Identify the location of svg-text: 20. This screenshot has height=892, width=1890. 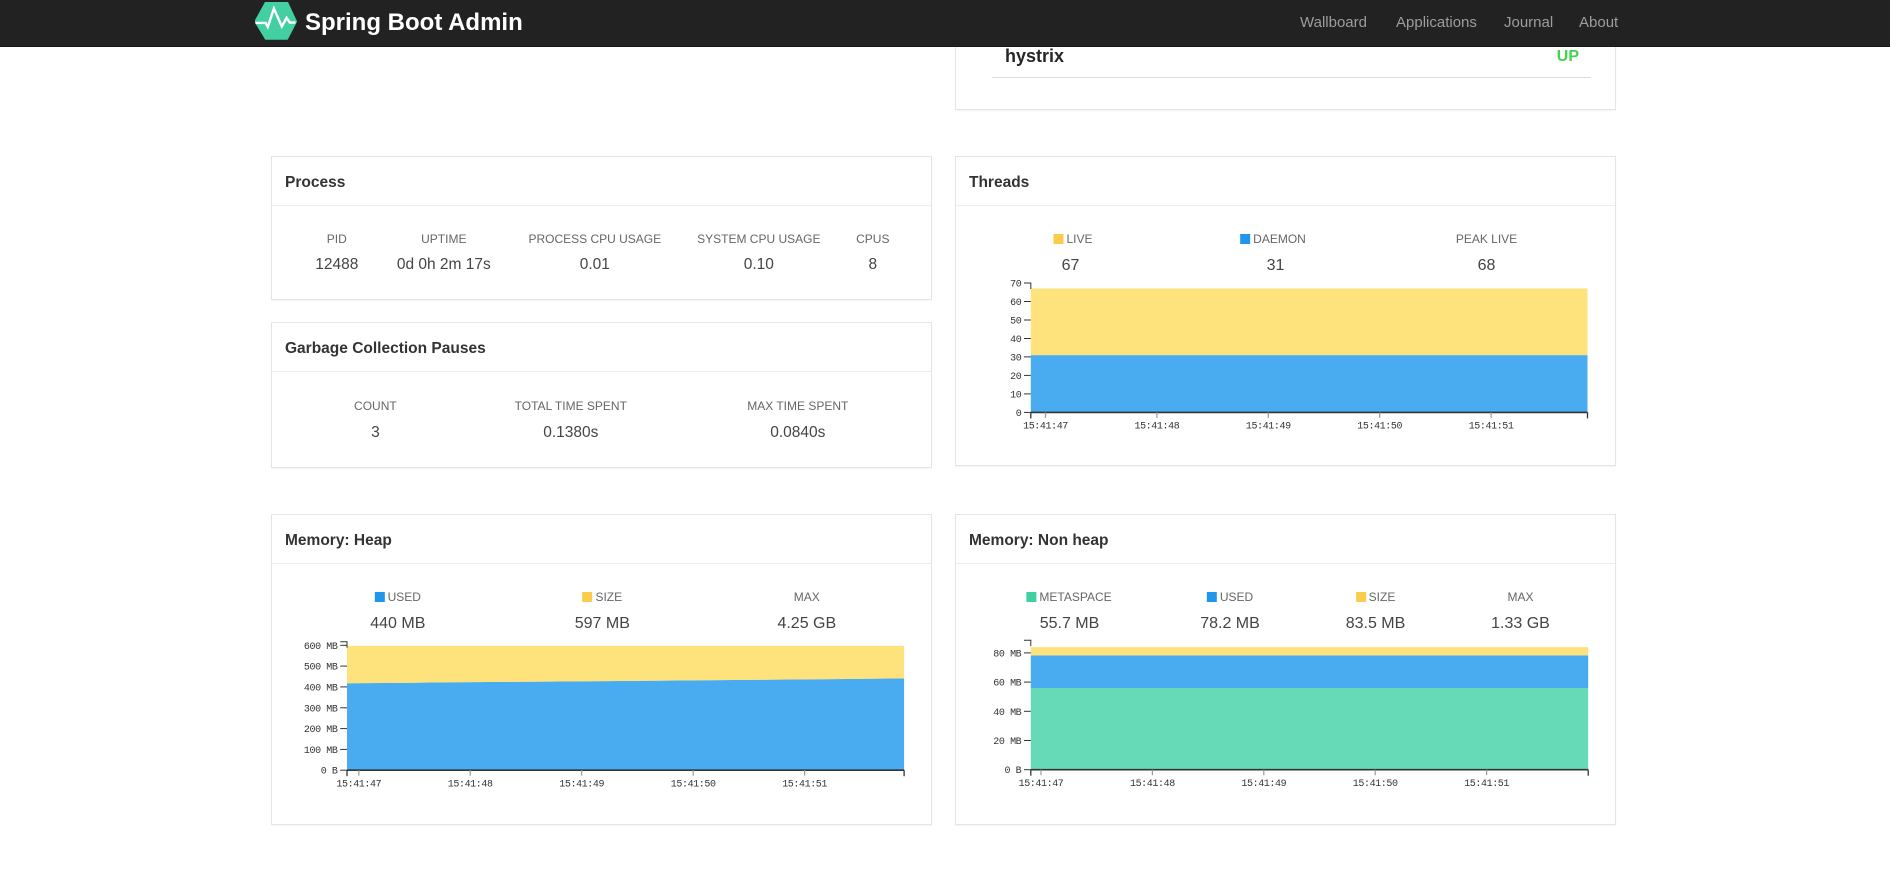
(1016, 377).